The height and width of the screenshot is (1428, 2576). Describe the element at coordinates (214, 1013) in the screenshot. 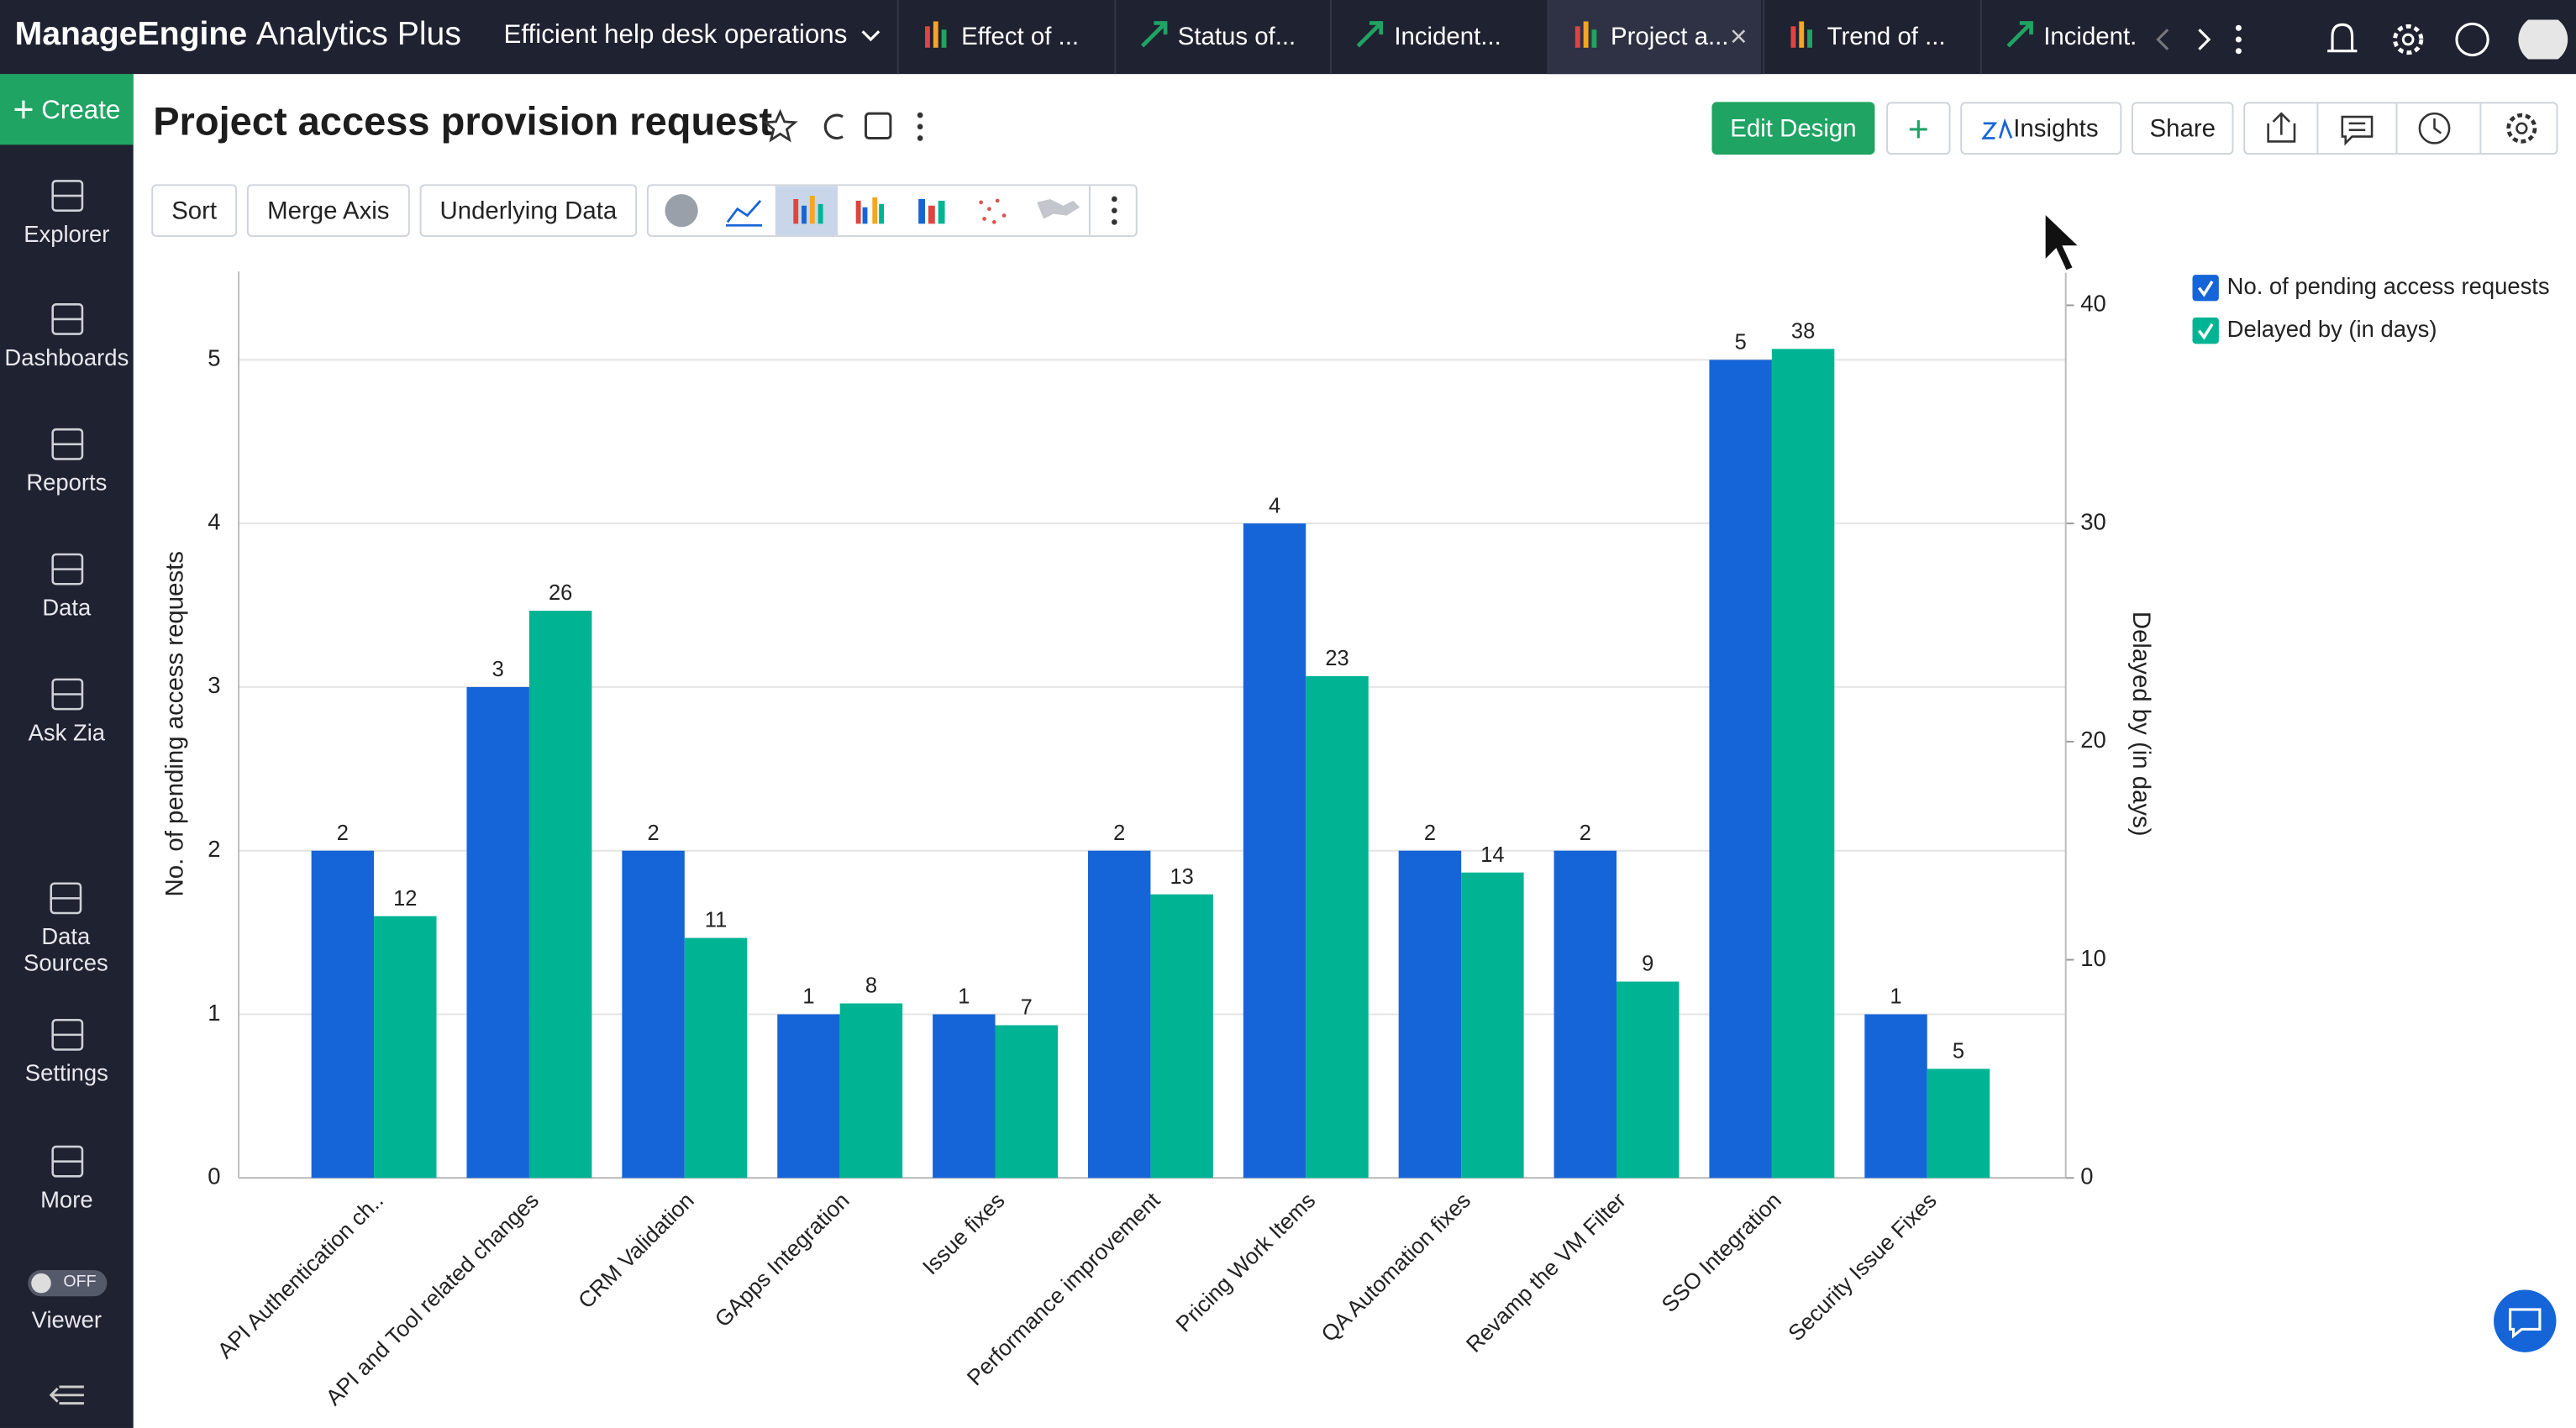

I see `y-tick-label: 1` at that location.